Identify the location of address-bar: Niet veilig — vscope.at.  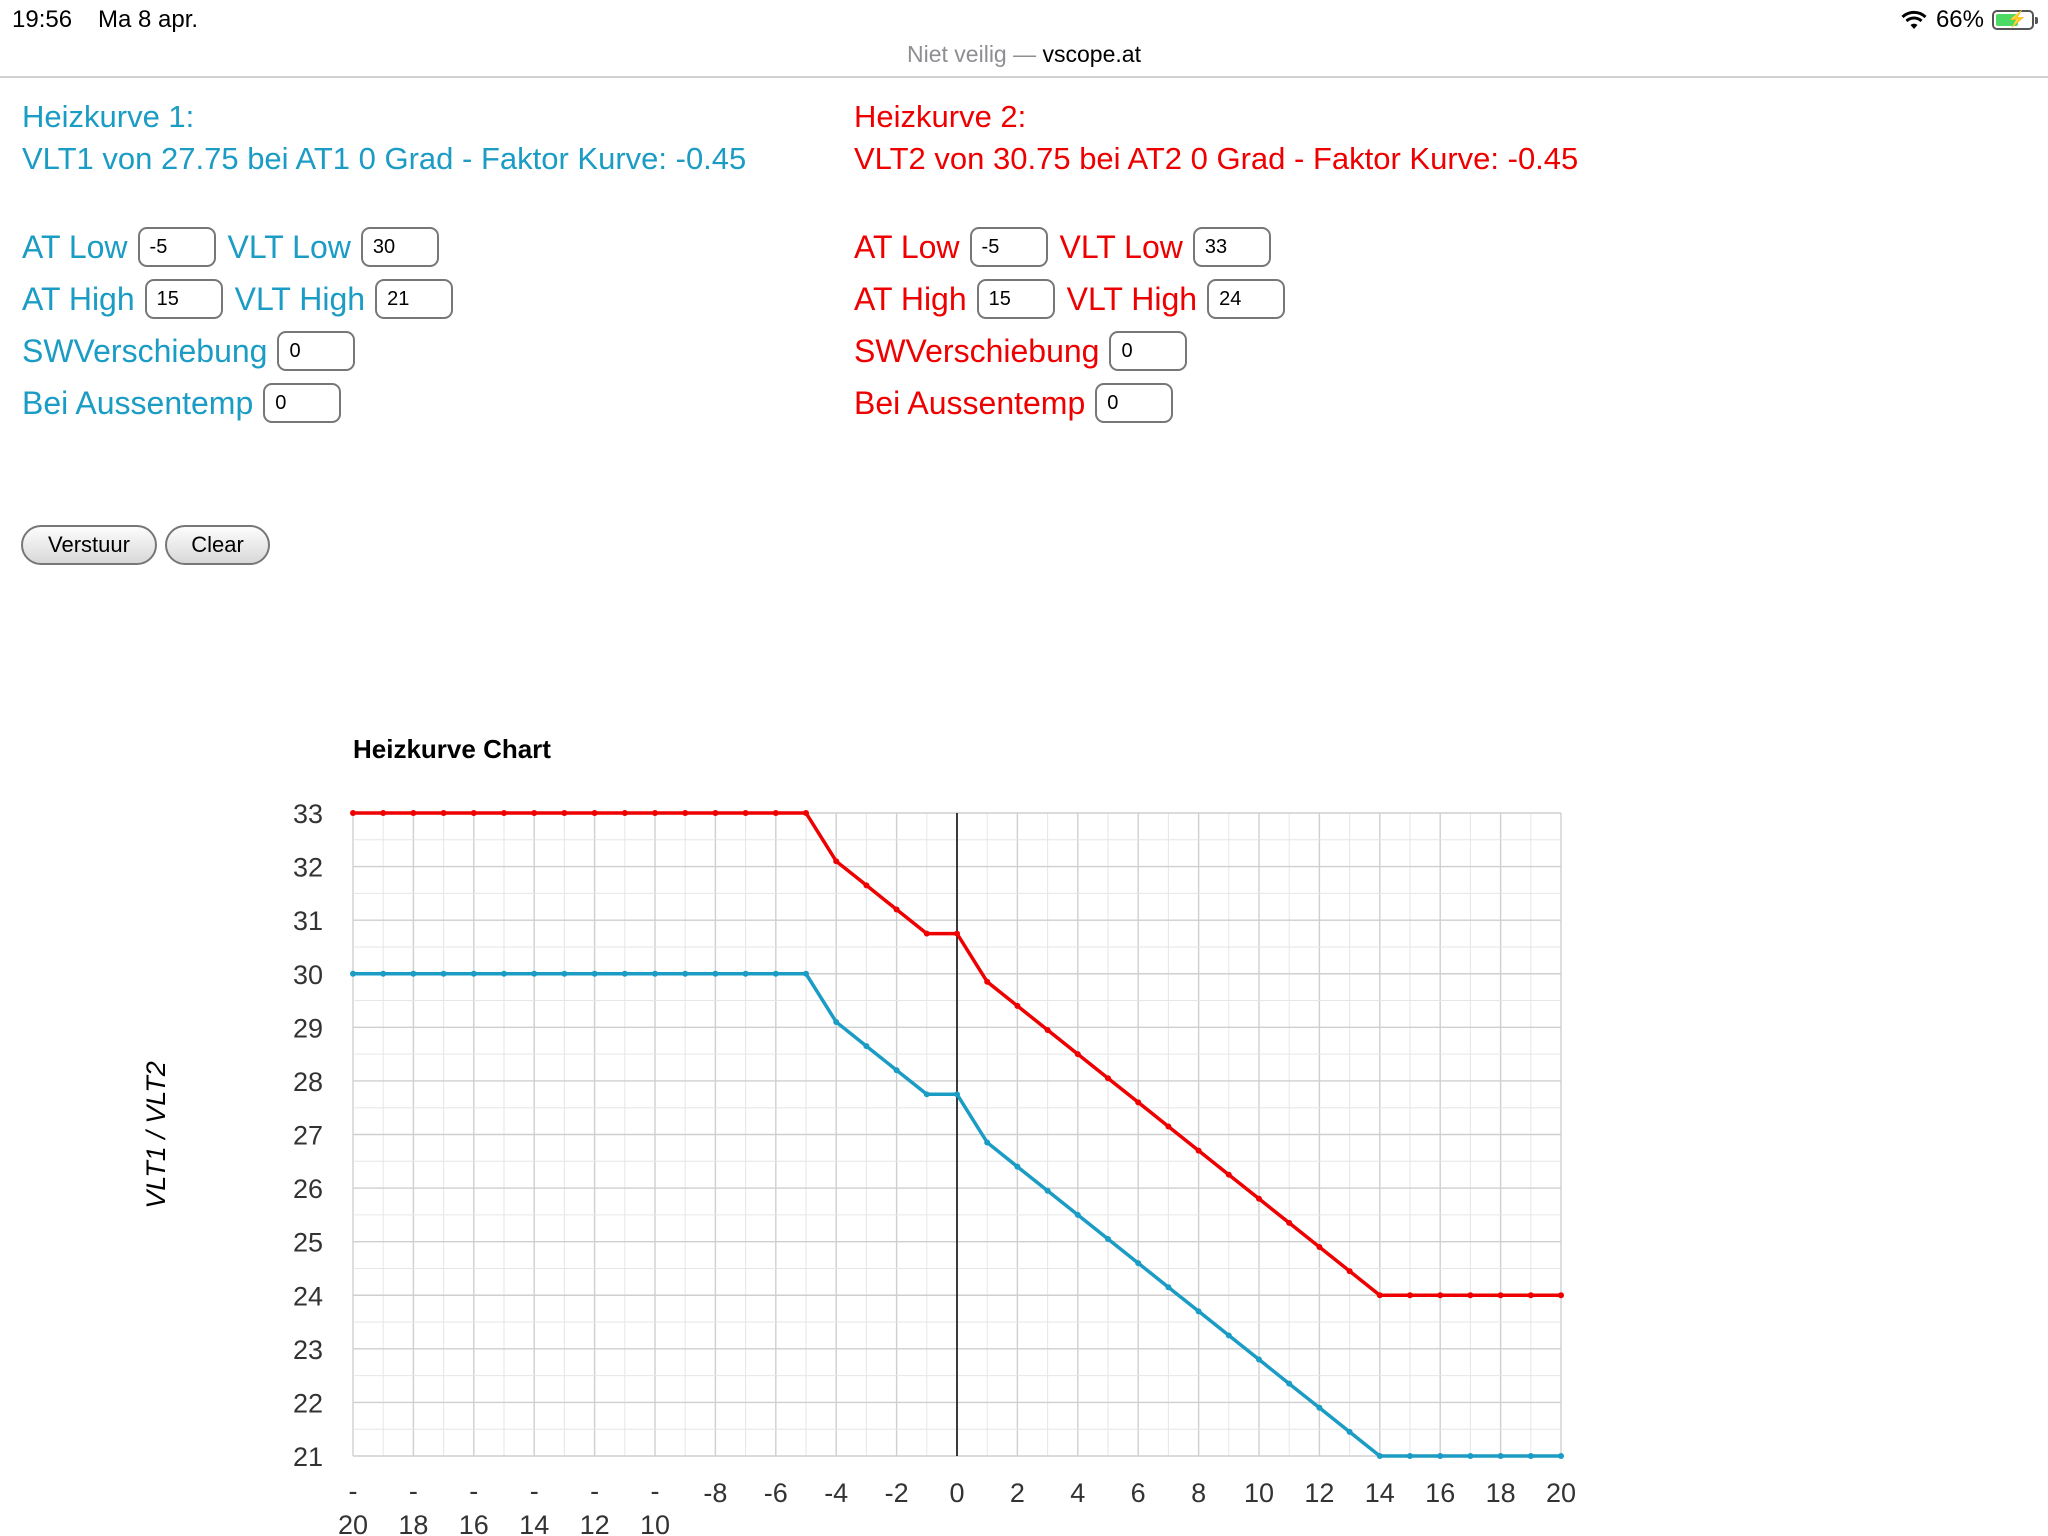
(1024, 57).